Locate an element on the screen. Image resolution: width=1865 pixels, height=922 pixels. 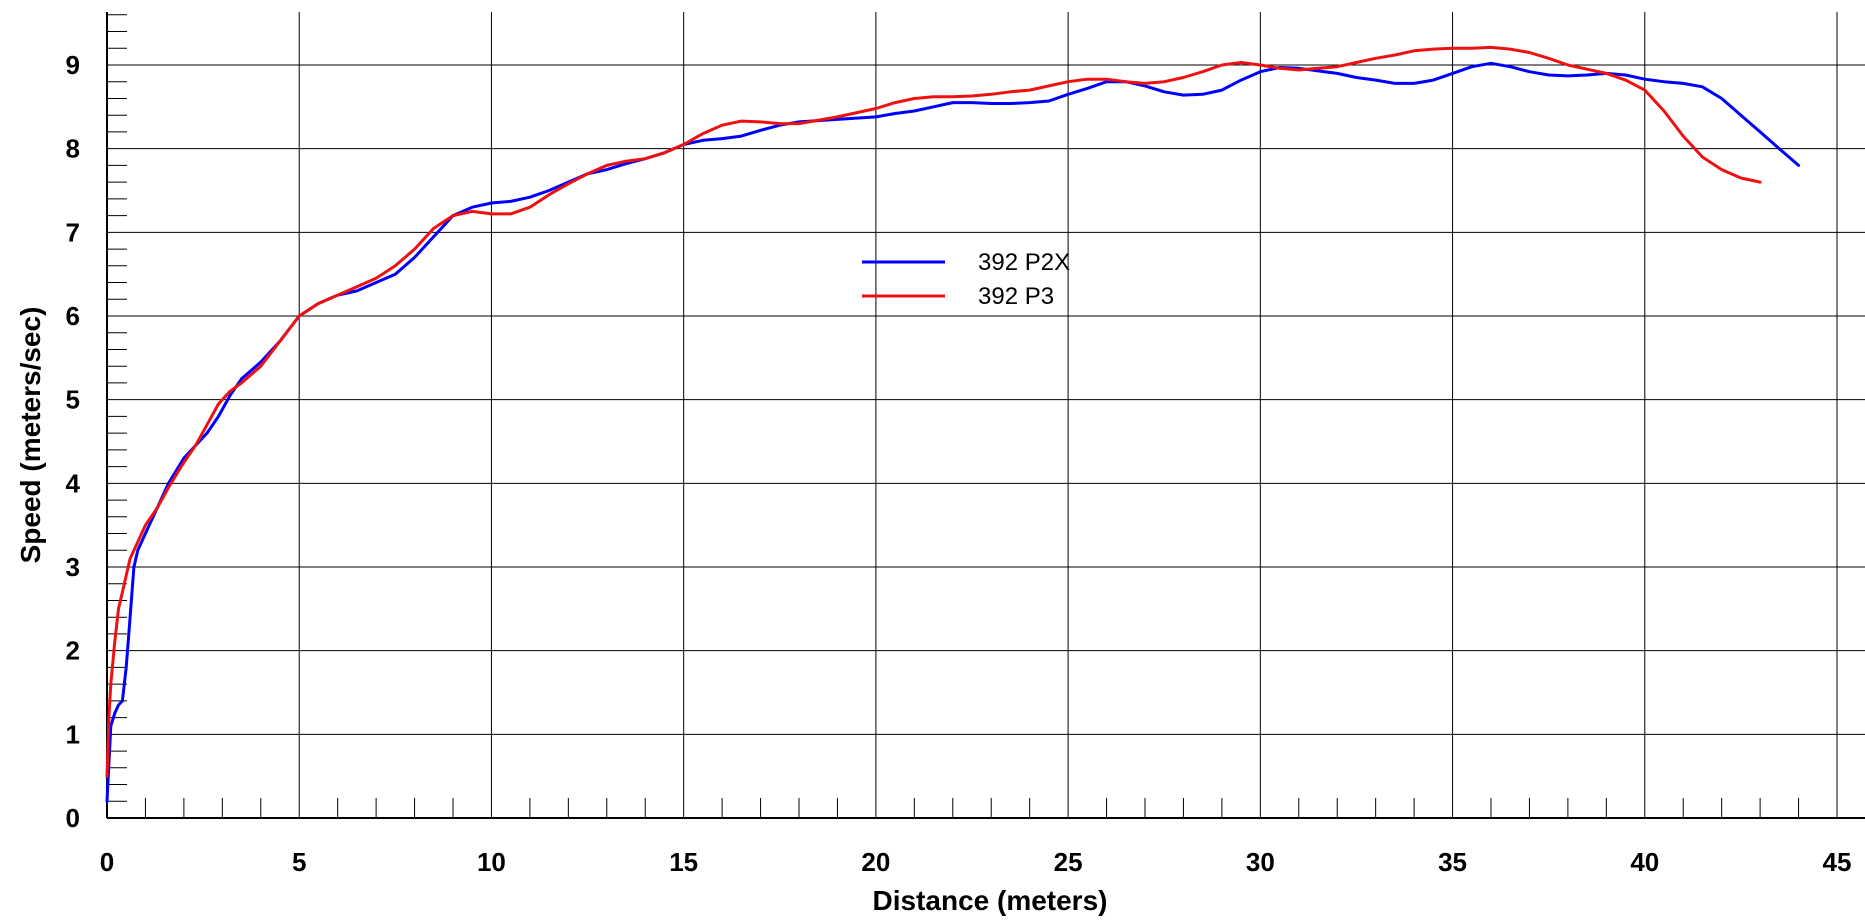
x-tick-label: 25 is located at coordinates (1068, 862).